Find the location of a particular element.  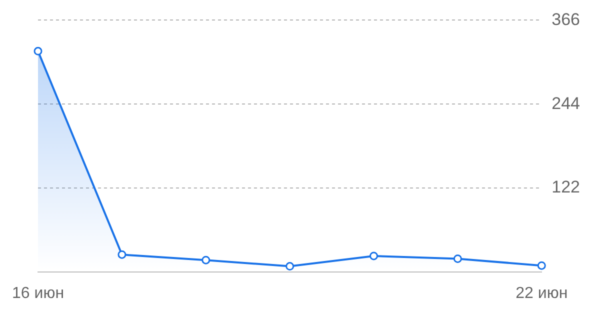

y-tick-label: 122 is located at coordinates (566, 187).